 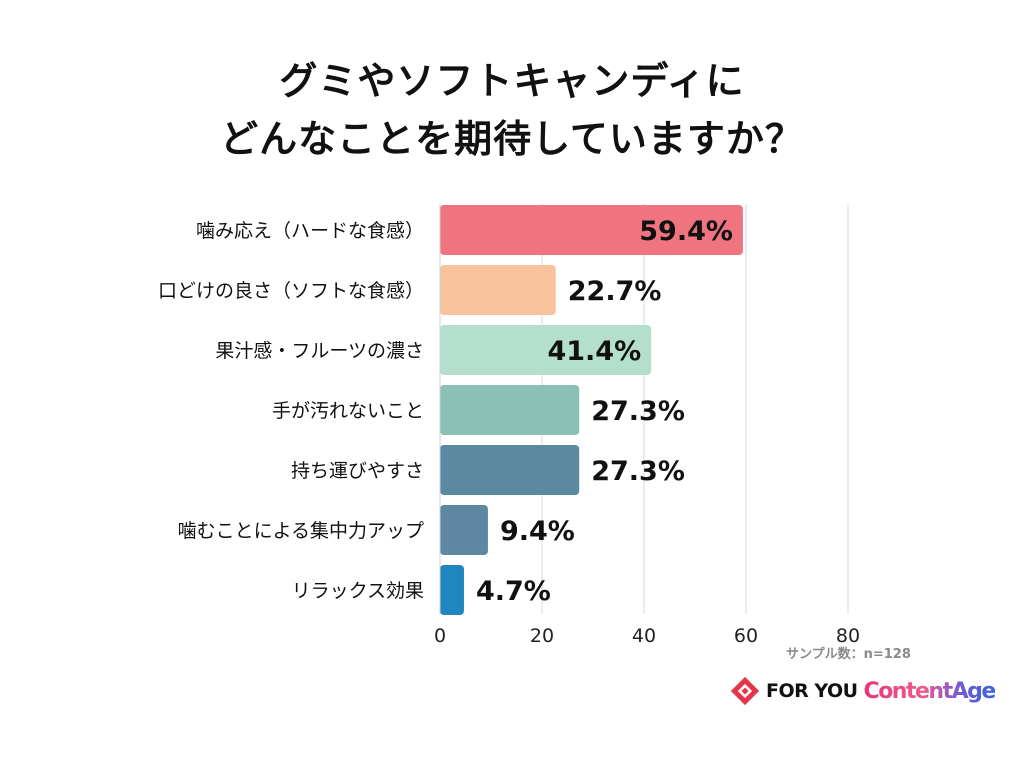 What do you see at coordinates (930, 691) in the screenshot?
I see `contentage-logo-text: ContentAge` at bounding box center [930, 691].